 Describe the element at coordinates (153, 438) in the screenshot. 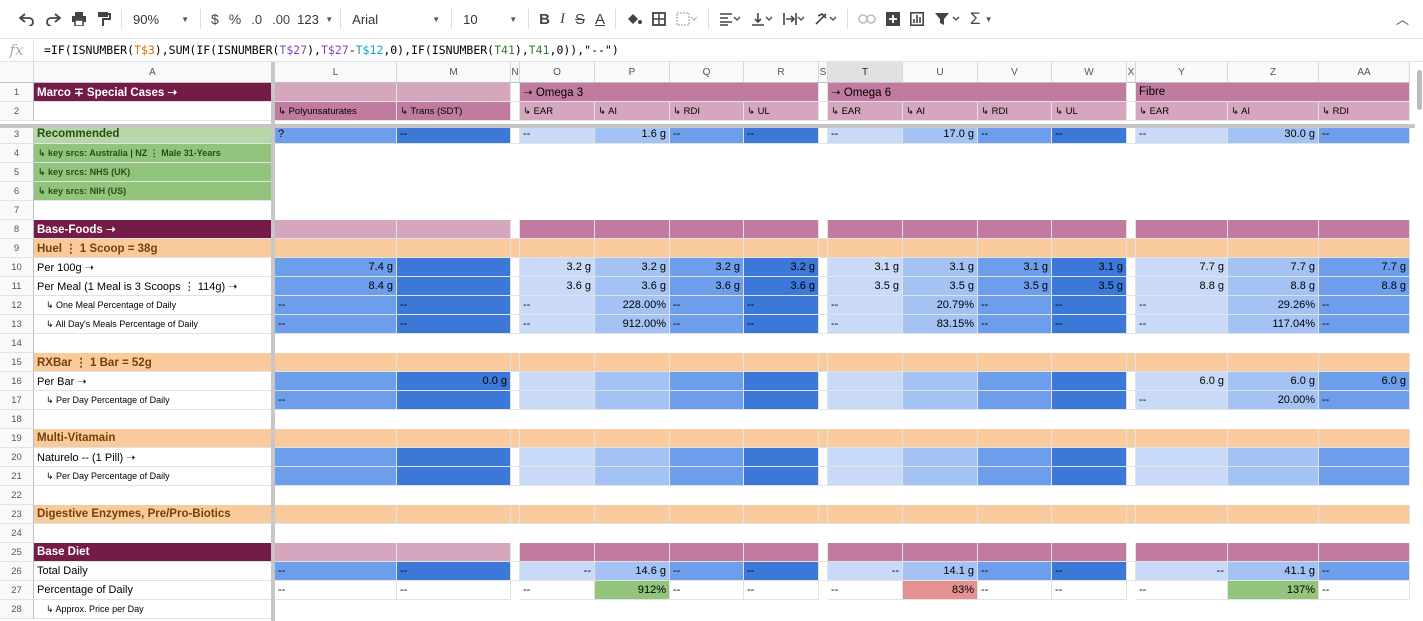

I see `food-title-multivitamin: Multi-Vitamain` at that location.